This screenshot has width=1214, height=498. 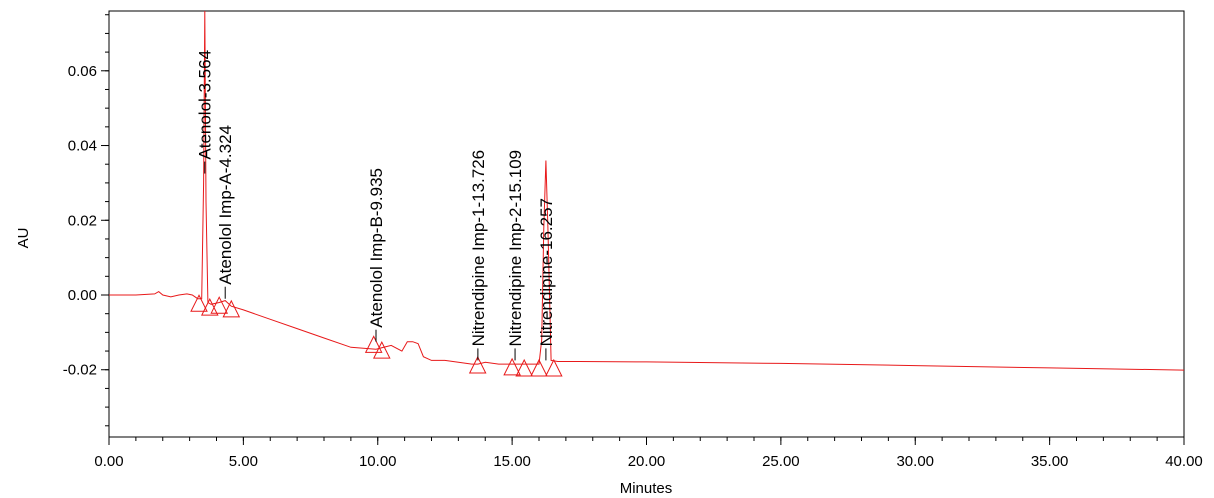 I want to click on x-tick-label: 30.00, so click(x=915, y=461).